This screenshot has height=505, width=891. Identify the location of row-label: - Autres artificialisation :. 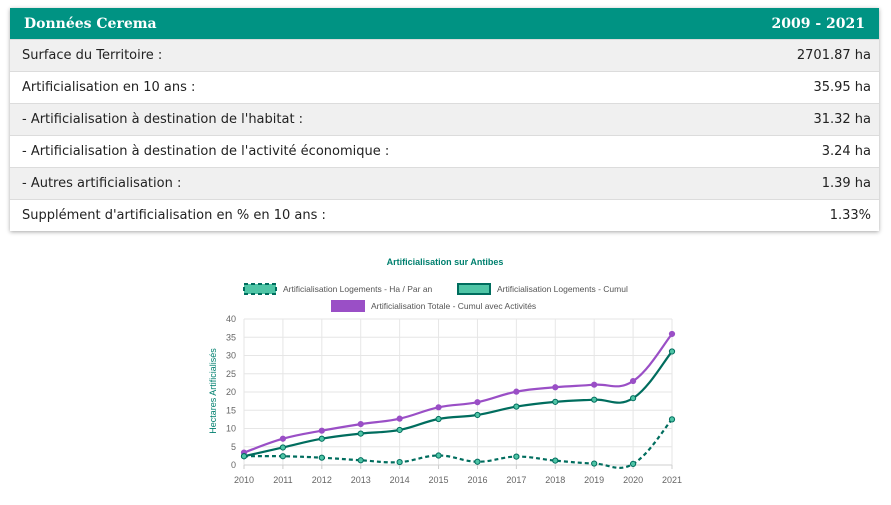
(102, 183).